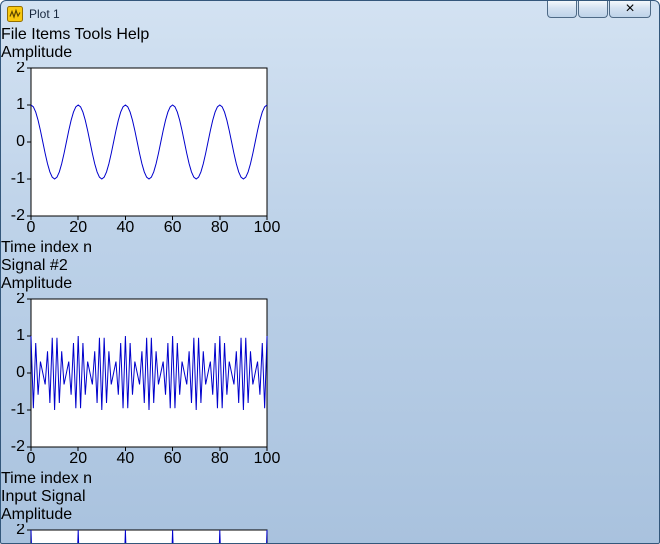 The image size is (660, 544). I want to click on menu-item-file: File, so click(14, 34).